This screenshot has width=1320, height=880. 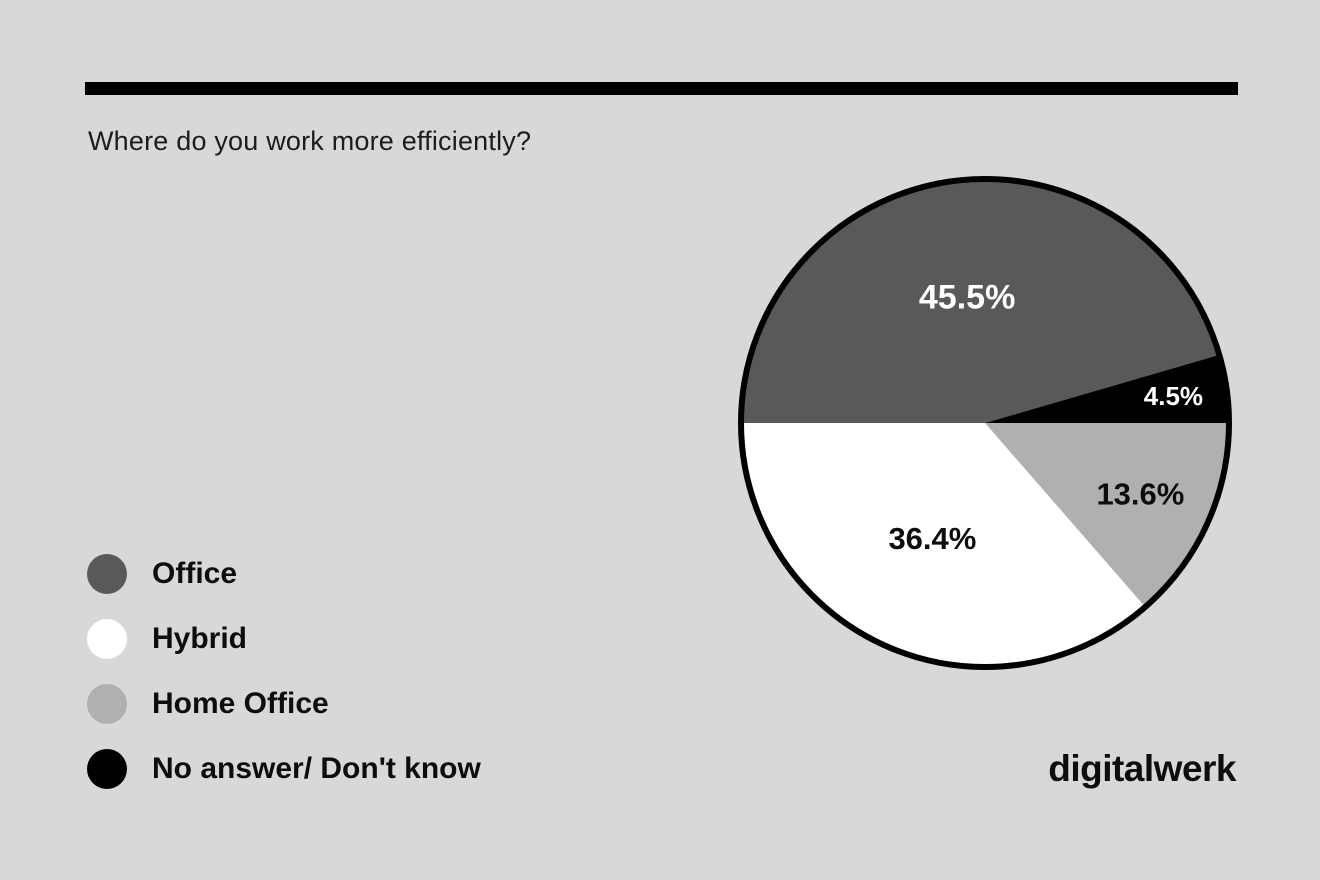 I want to click on legend-item-hybrid: Hybrid, so click(x=284, y=639).